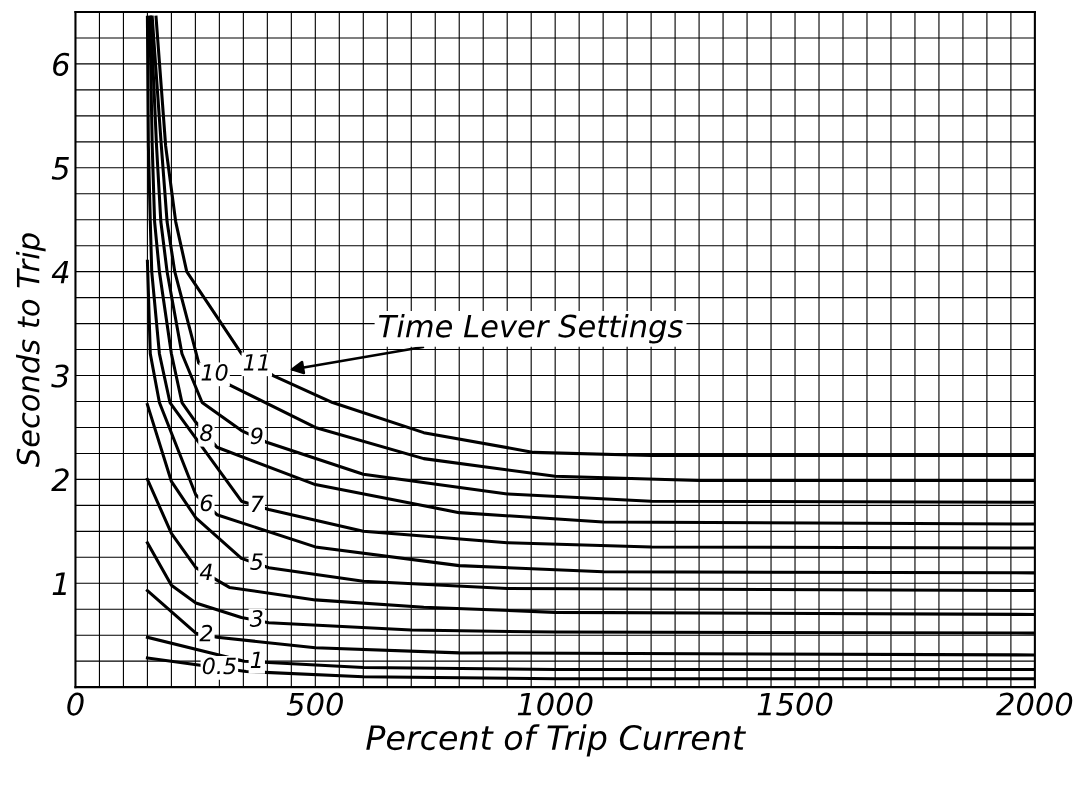  Describe the element at coordinates (214, 372) in the screenshot. I see `series-label: 10` at that location.